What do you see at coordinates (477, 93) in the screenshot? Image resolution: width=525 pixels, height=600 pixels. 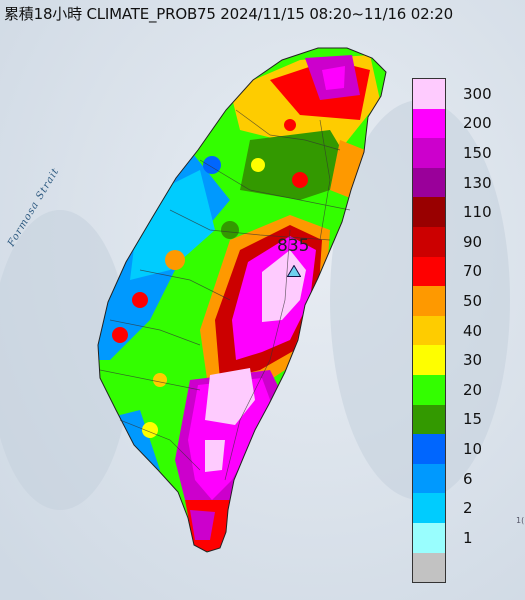 I see `legend-label: 300` at bounding box center [477, 93].